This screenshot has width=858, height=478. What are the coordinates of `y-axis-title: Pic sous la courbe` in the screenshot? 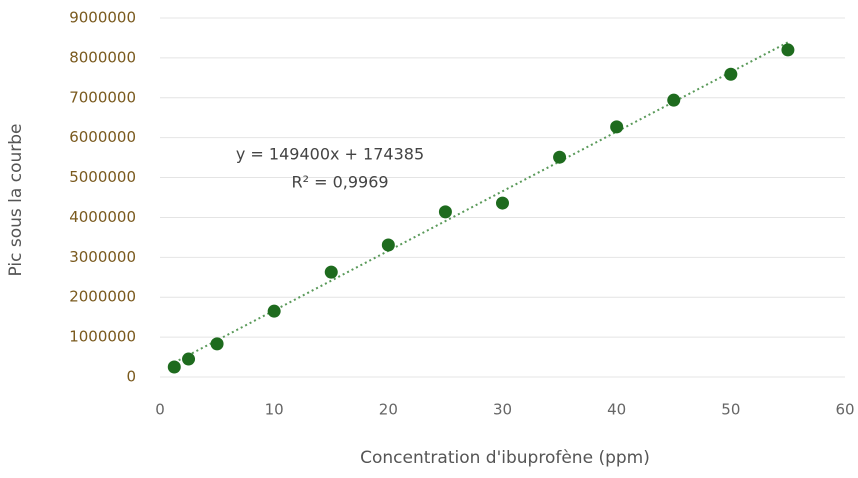 It's located at (16, 200).